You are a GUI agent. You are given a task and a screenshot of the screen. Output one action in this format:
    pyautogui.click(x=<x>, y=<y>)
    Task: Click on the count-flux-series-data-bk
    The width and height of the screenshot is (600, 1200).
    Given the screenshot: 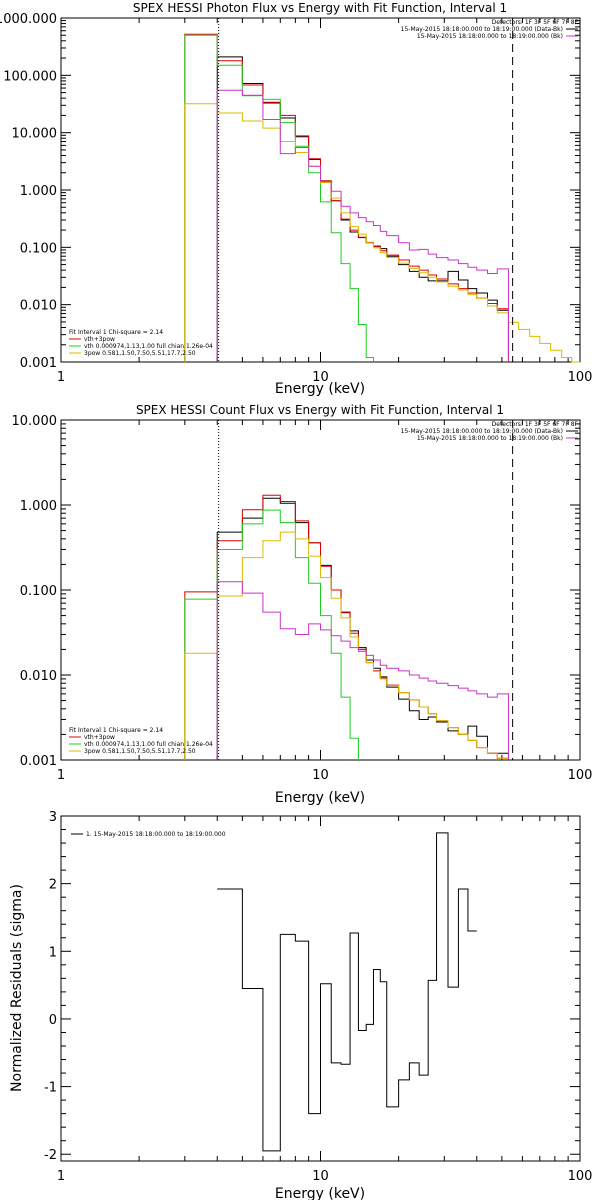 What is the action you would take?
    pyautogui.click(x=362, y=628)
    